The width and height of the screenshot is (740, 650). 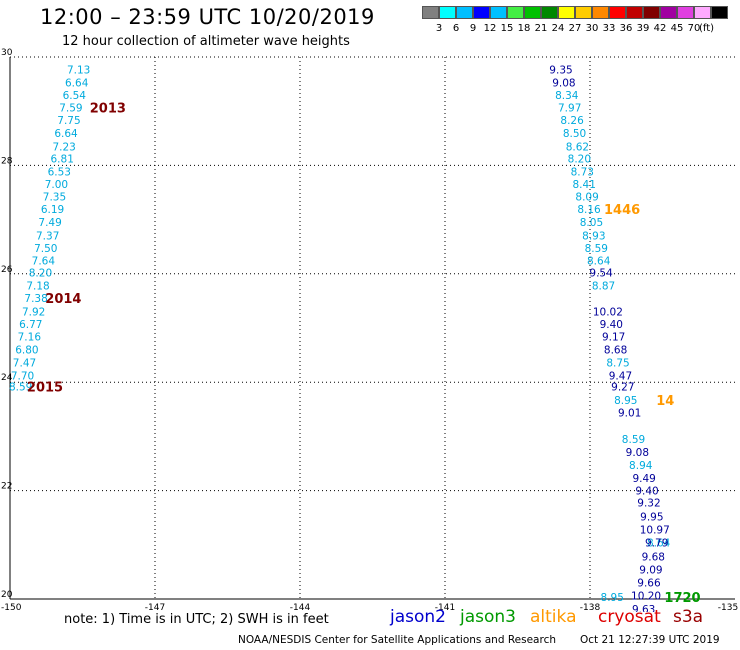 What do you see at coordinates (445, 607) in the screenshot?
I see `x-tick-label: -141` at bounding box center [445, 607].